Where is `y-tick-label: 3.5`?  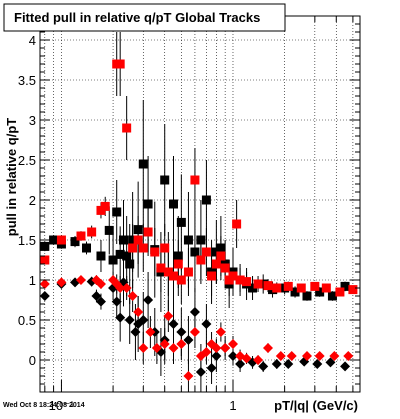
y-tick-label: 3.5 is located at coordinates (27, 80).